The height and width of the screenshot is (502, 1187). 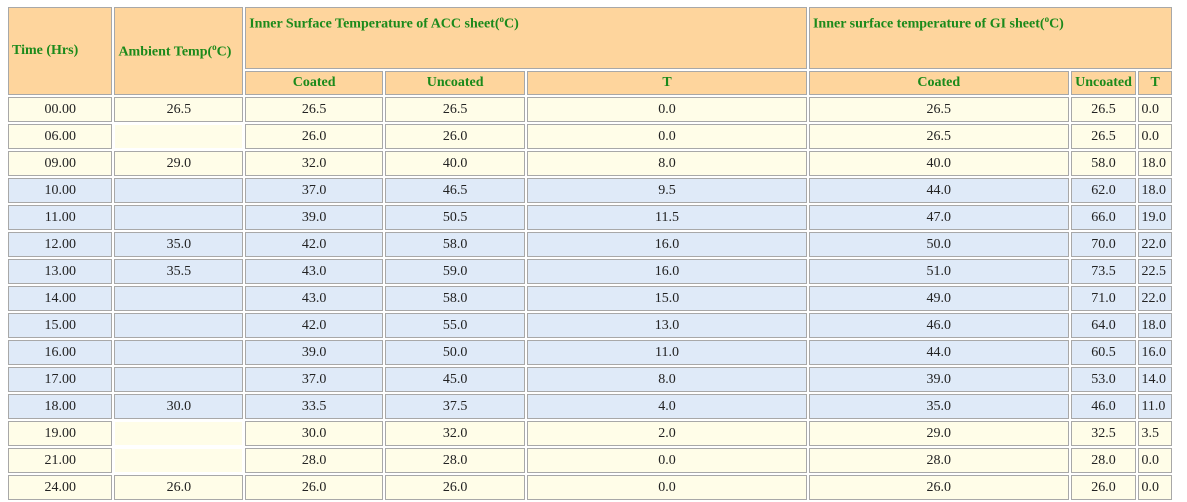 What do you see at coordinates (60, 460) in the screenshot?
I see `table-cell: 21.00` at bounding box center [60, 460].